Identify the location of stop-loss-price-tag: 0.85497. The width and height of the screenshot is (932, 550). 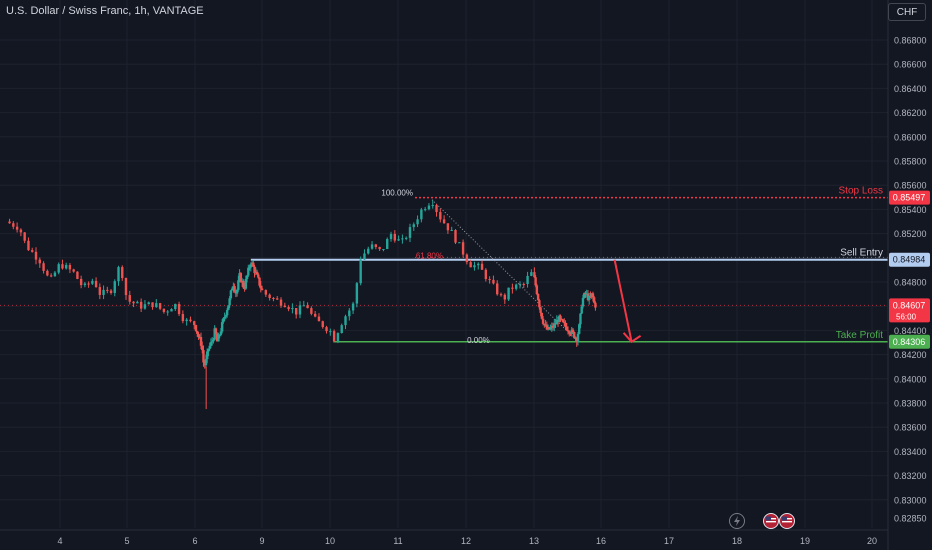
(909, 198).